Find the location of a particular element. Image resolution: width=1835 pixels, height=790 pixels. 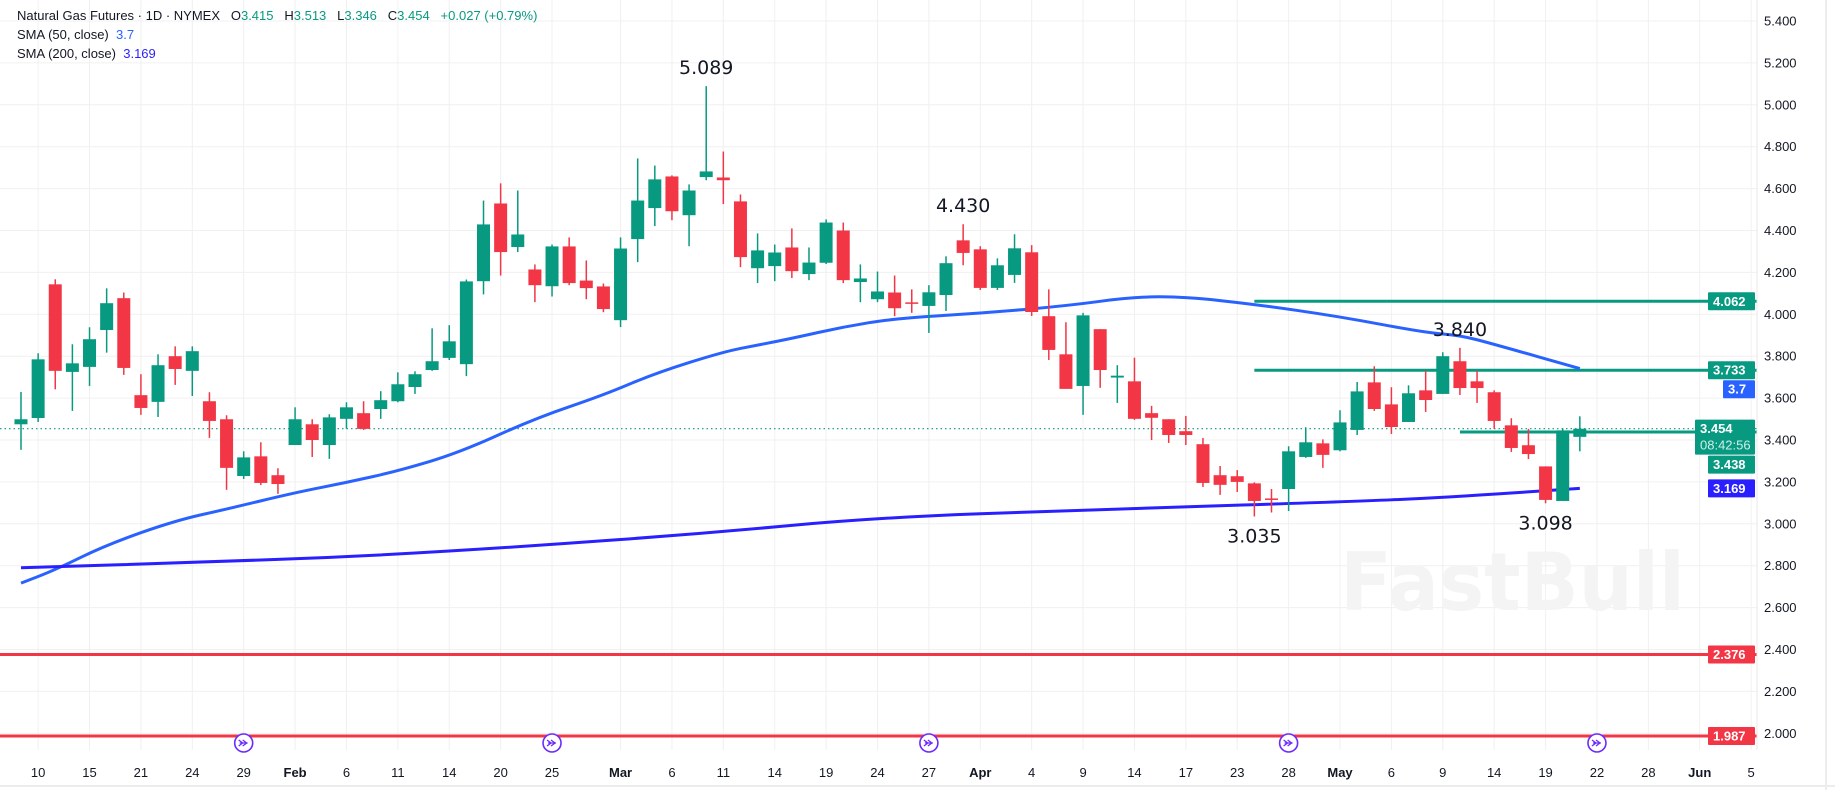

price-tick-label: 4.800 is located at coordinates (1780, 146).